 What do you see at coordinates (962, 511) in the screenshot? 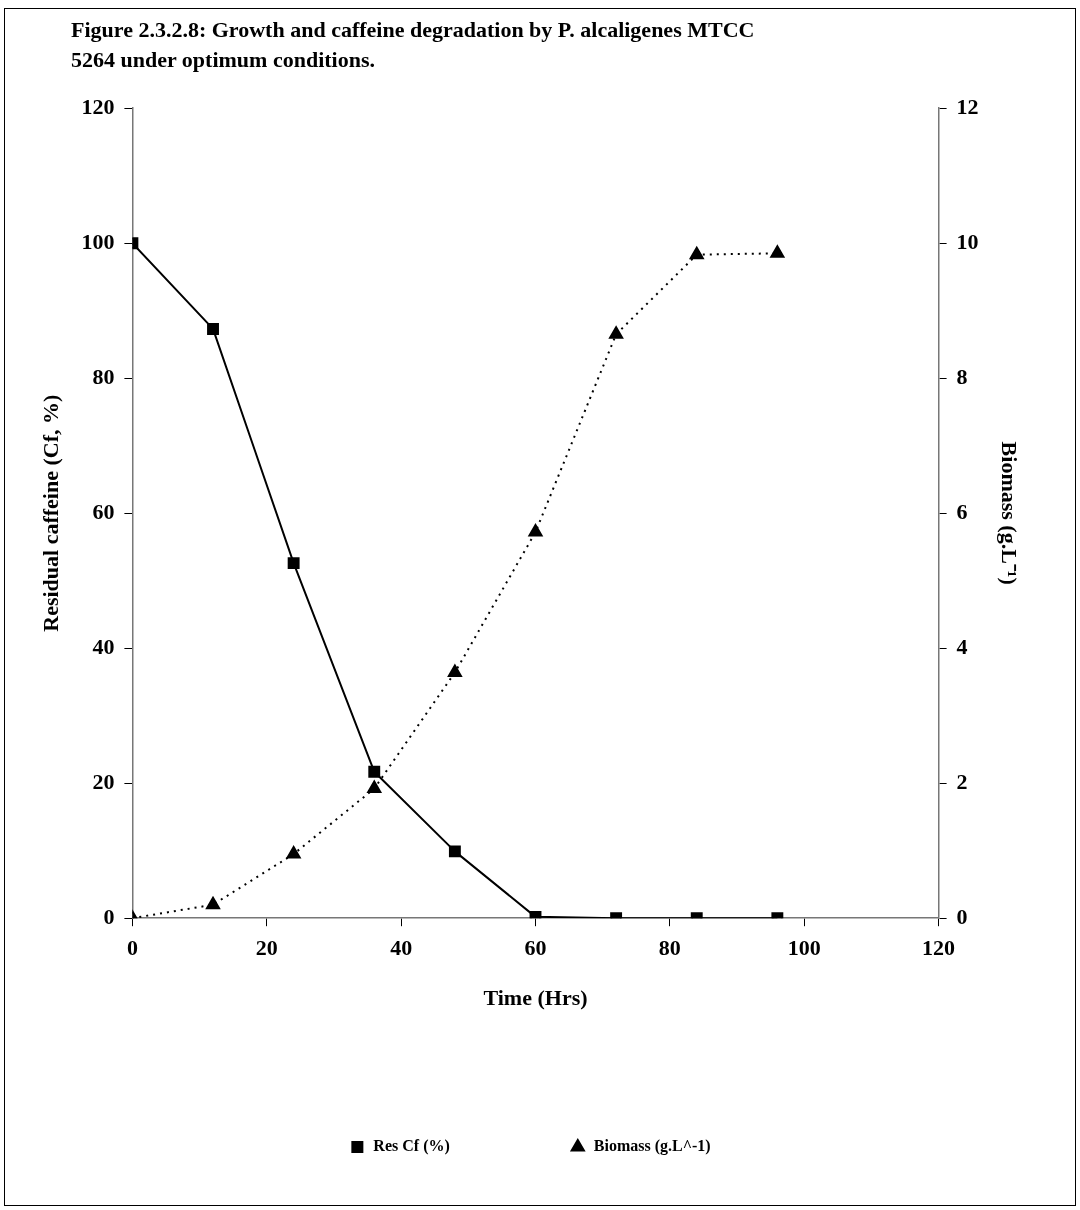
I see `y2-tick-label: 6` at bounding box center [962, 511].